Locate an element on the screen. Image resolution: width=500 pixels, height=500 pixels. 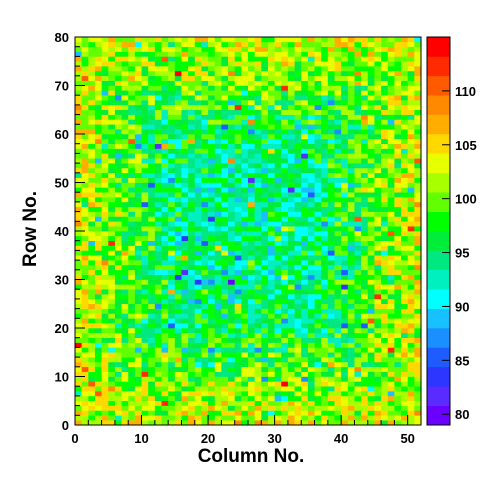
y-tick-label: 70 is located at coordinates (62, 86).